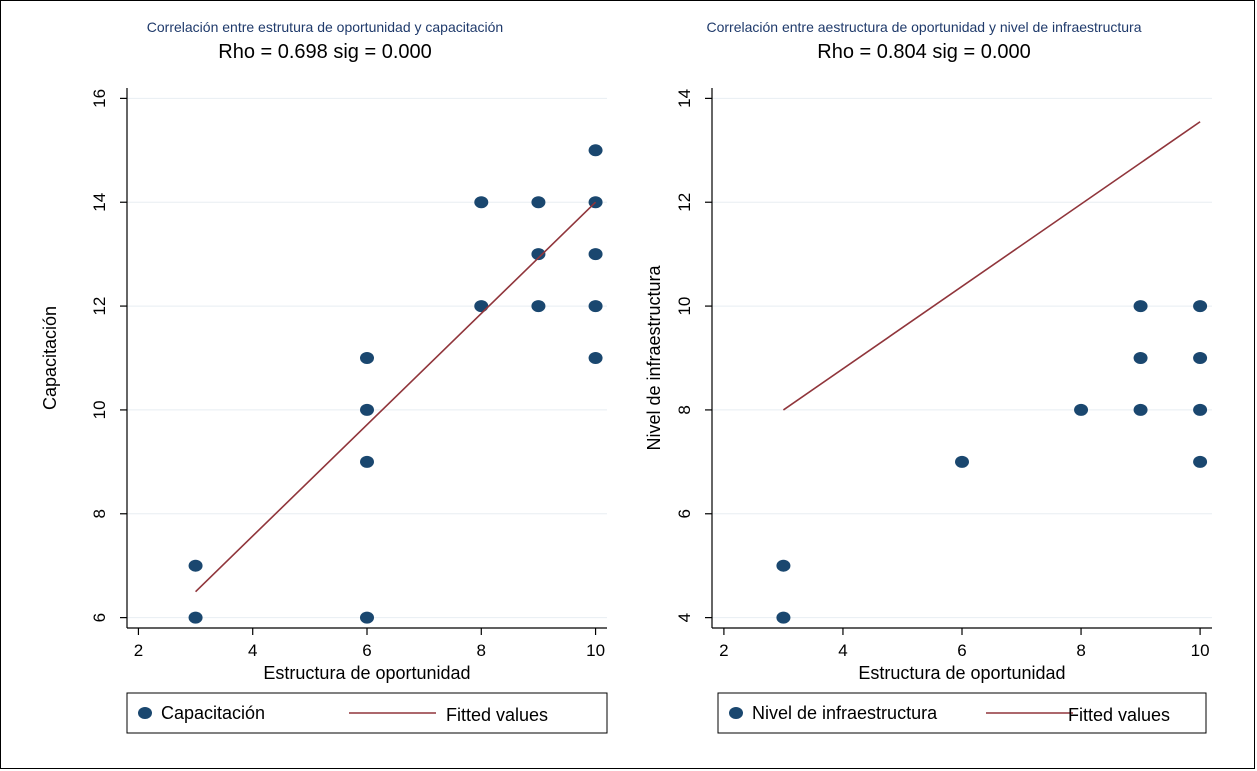  I want to click on fitted-values-line, so click(991, 266).